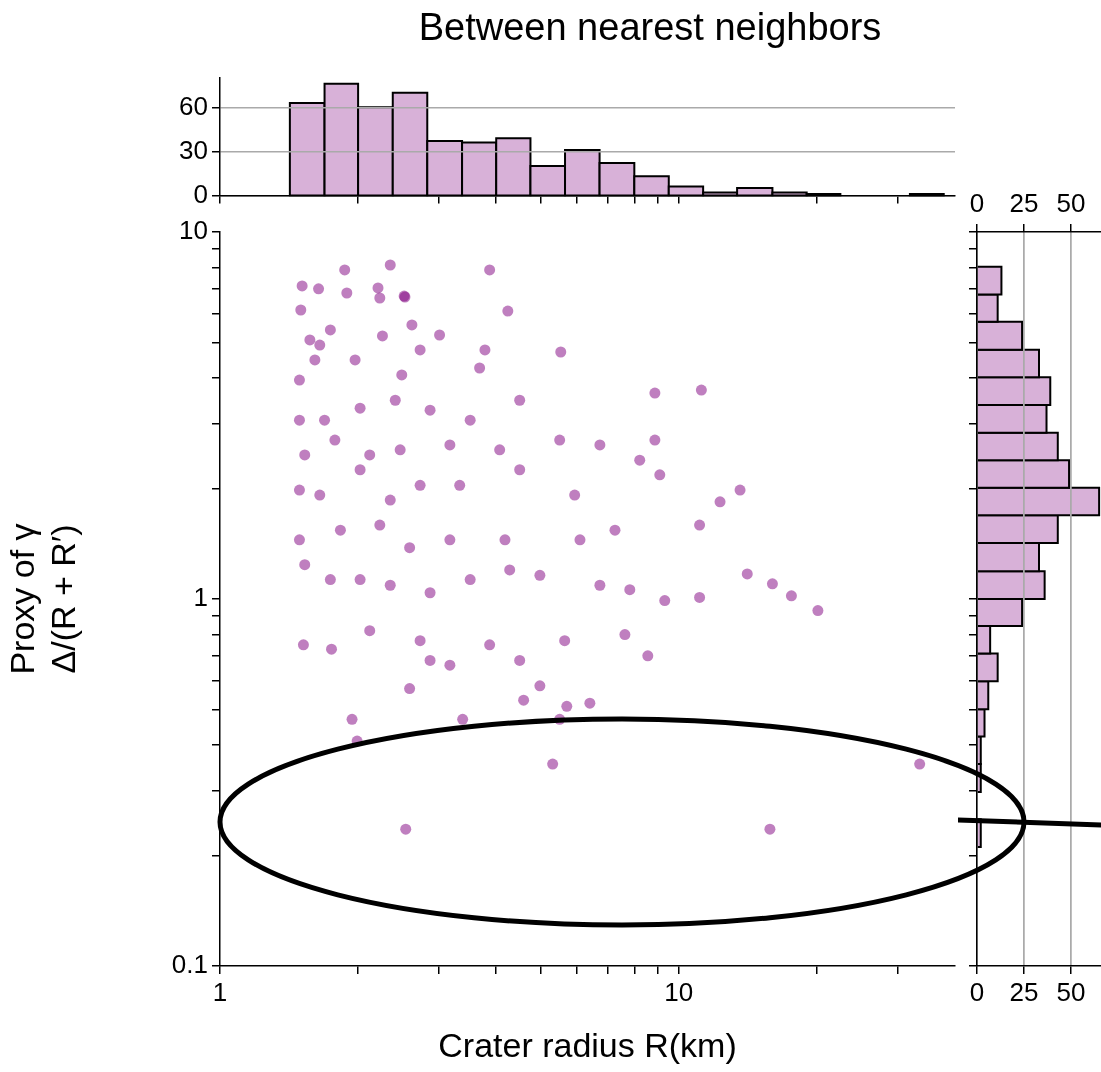  Describe the element at coordinates (42, 599) in the screenshot. I see `y-axis-title: Proxy of γ Δ/(R + R′)` at that location.